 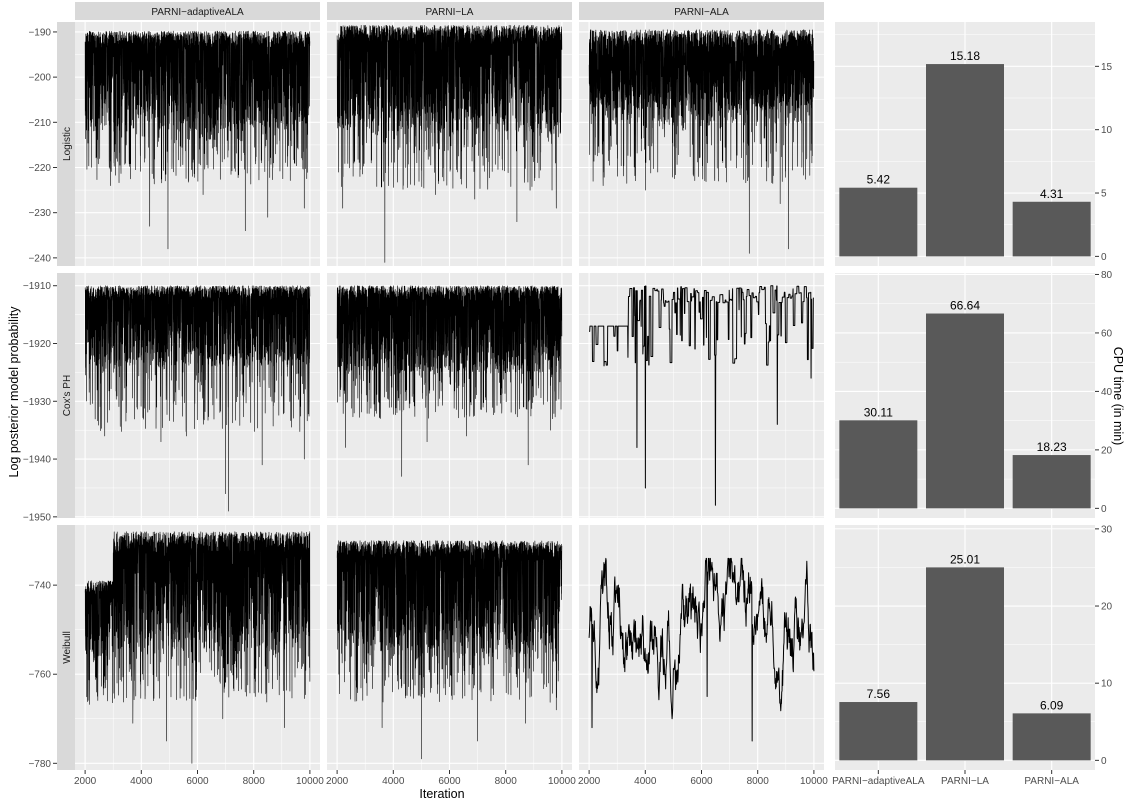 I want to click on trace-panel-logistic-parni-adaptiveala, so click(x=197, y=144).